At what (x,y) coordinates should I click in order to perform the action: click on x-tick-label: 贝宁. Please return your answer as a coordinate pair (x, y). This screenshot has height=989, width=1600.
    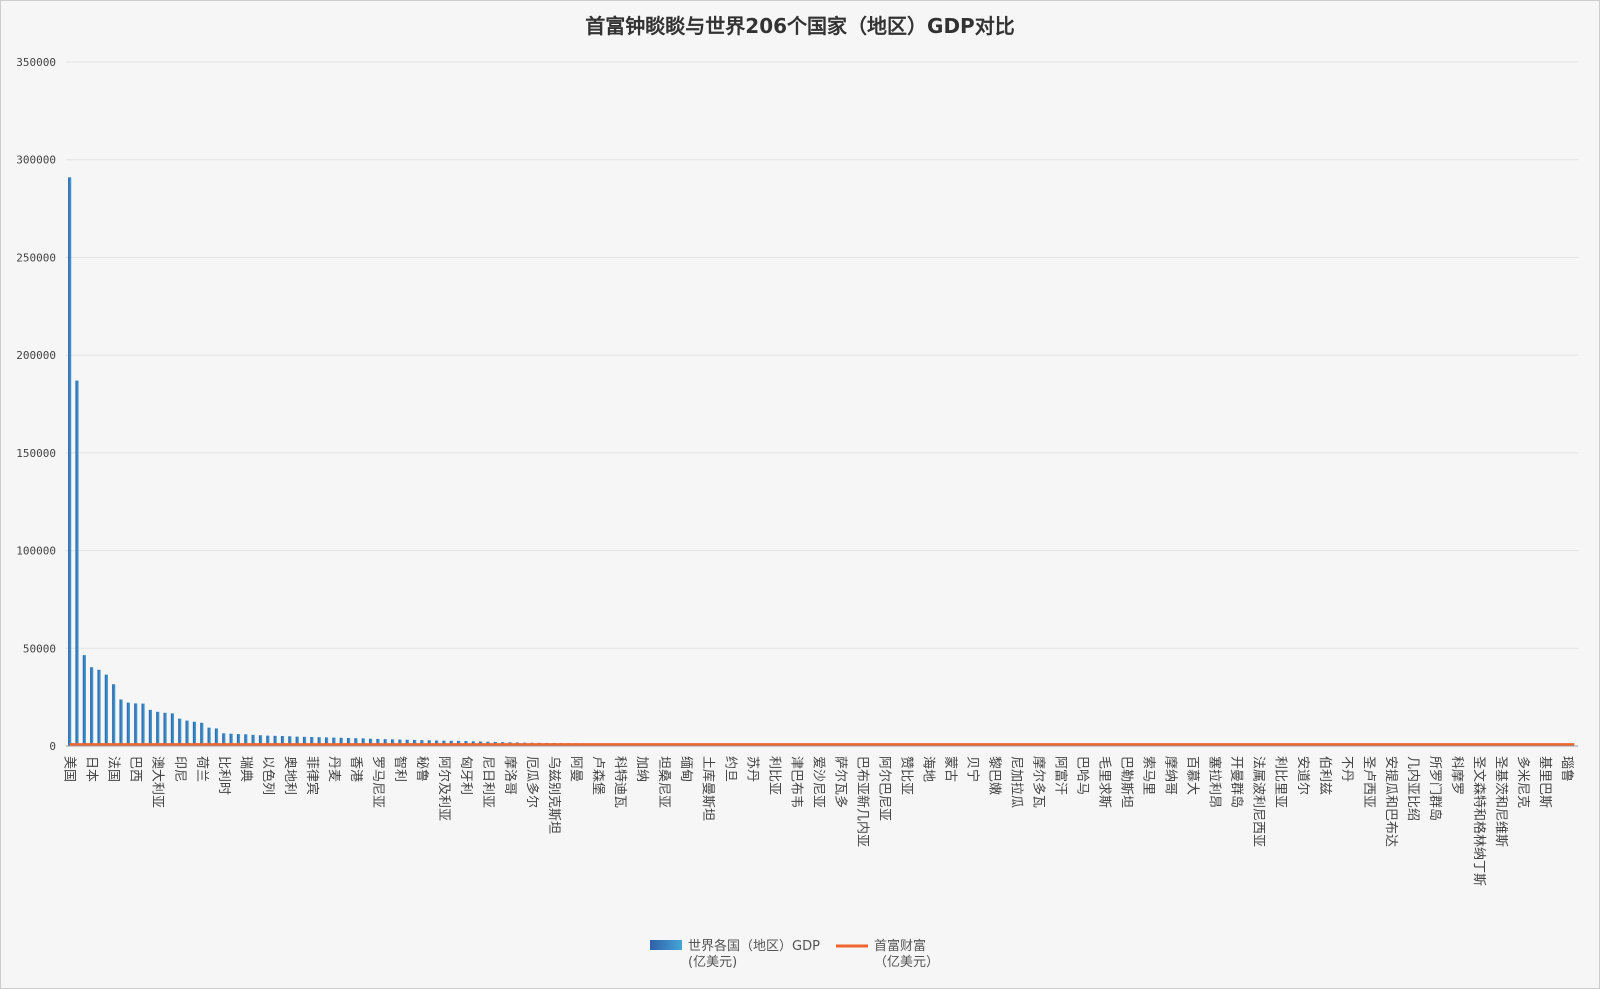
    Looking at the image, I should click on (972, 769).